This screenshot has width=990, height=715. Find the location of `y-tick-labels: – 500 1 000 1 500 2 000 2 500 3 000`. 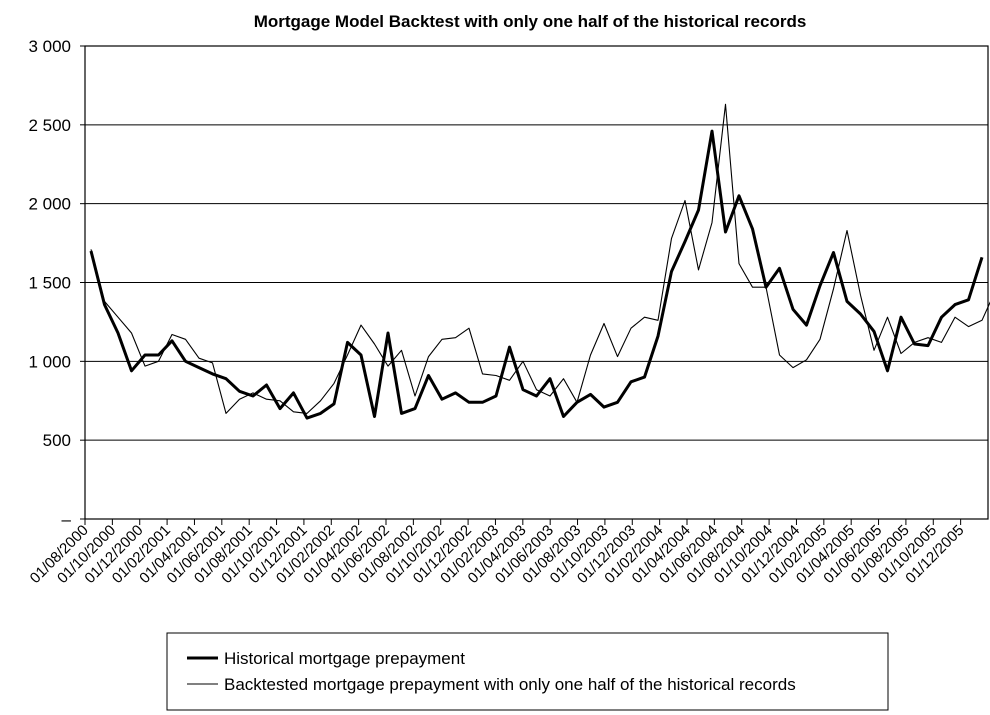

y-tick-labels: – 500 1 000 1 500 2 000 2 500 3 000 is located at coordinates (49, 283).